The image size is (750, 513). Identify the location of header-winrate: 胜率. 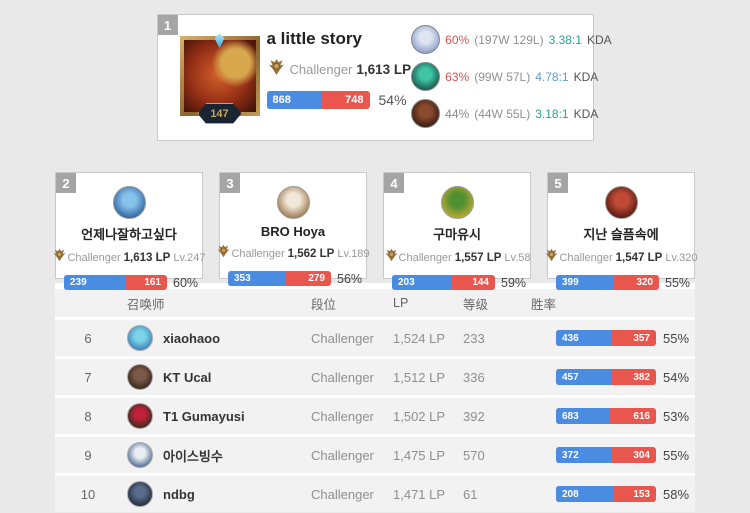
(544, 304).